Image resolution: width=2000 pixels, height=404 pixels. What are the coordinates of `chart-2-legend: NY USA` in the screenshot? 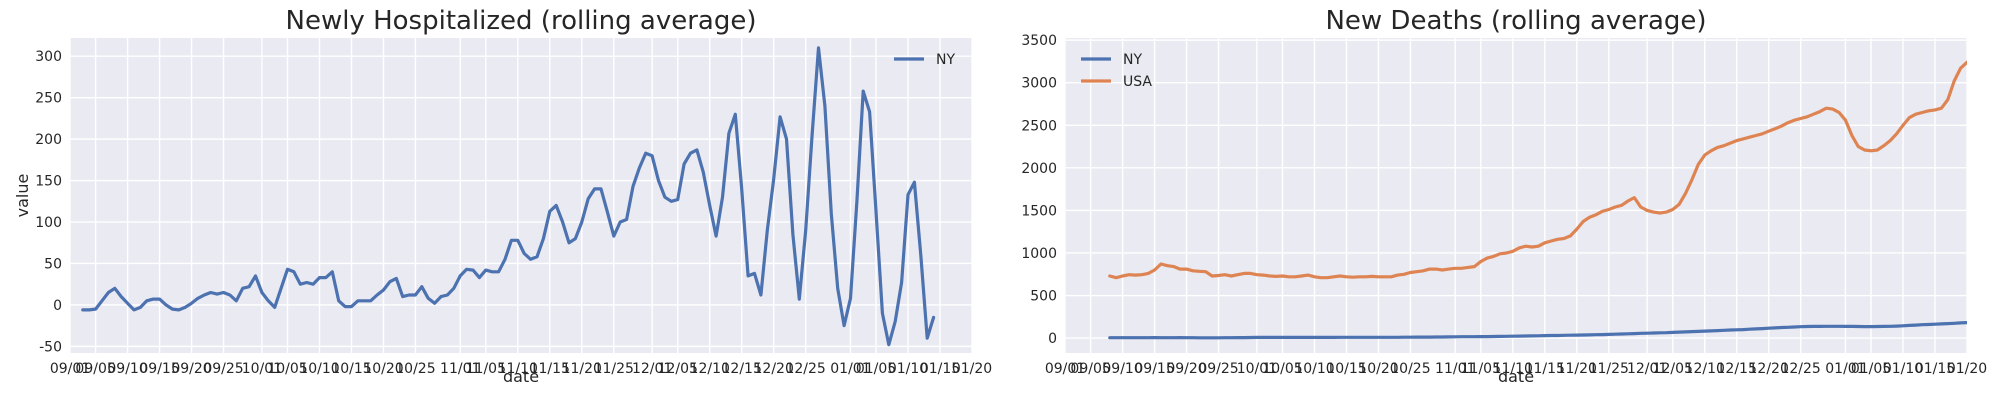 It's located at (1116, 71).